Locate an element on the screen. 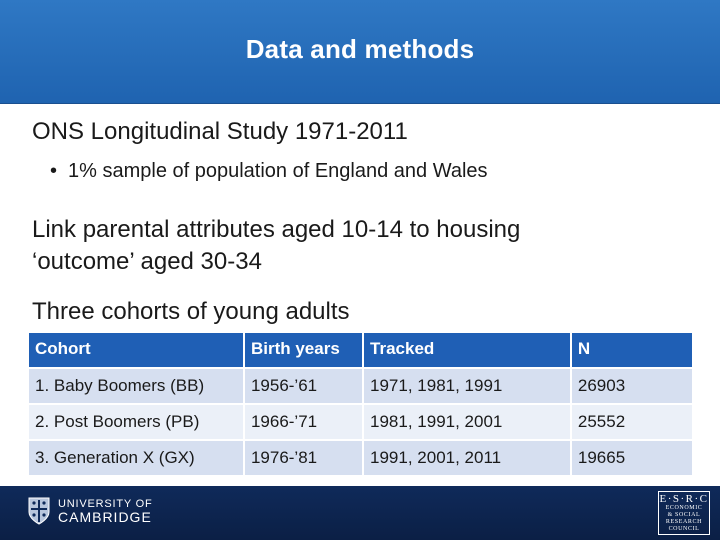 The width and height of the screenshot is (720, 540). esrc-line-3: RESEARCH is located at coordinates (684, 522).